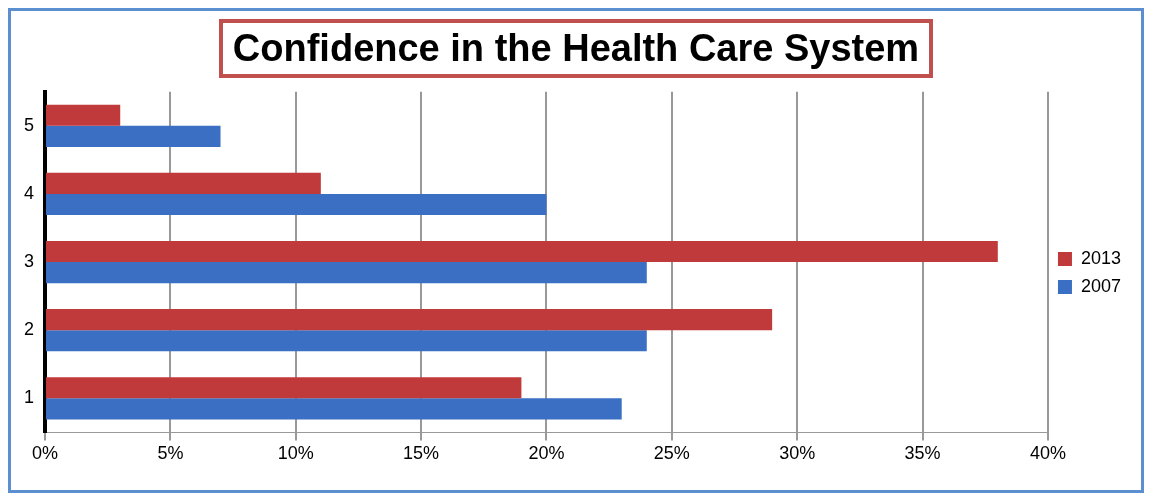 Image resolution: width=1152 pixels, height=501 pixels. Describe the element at coordinates (922, 453) in the screenshot. I see `x-tick-label: 35%` at that location.